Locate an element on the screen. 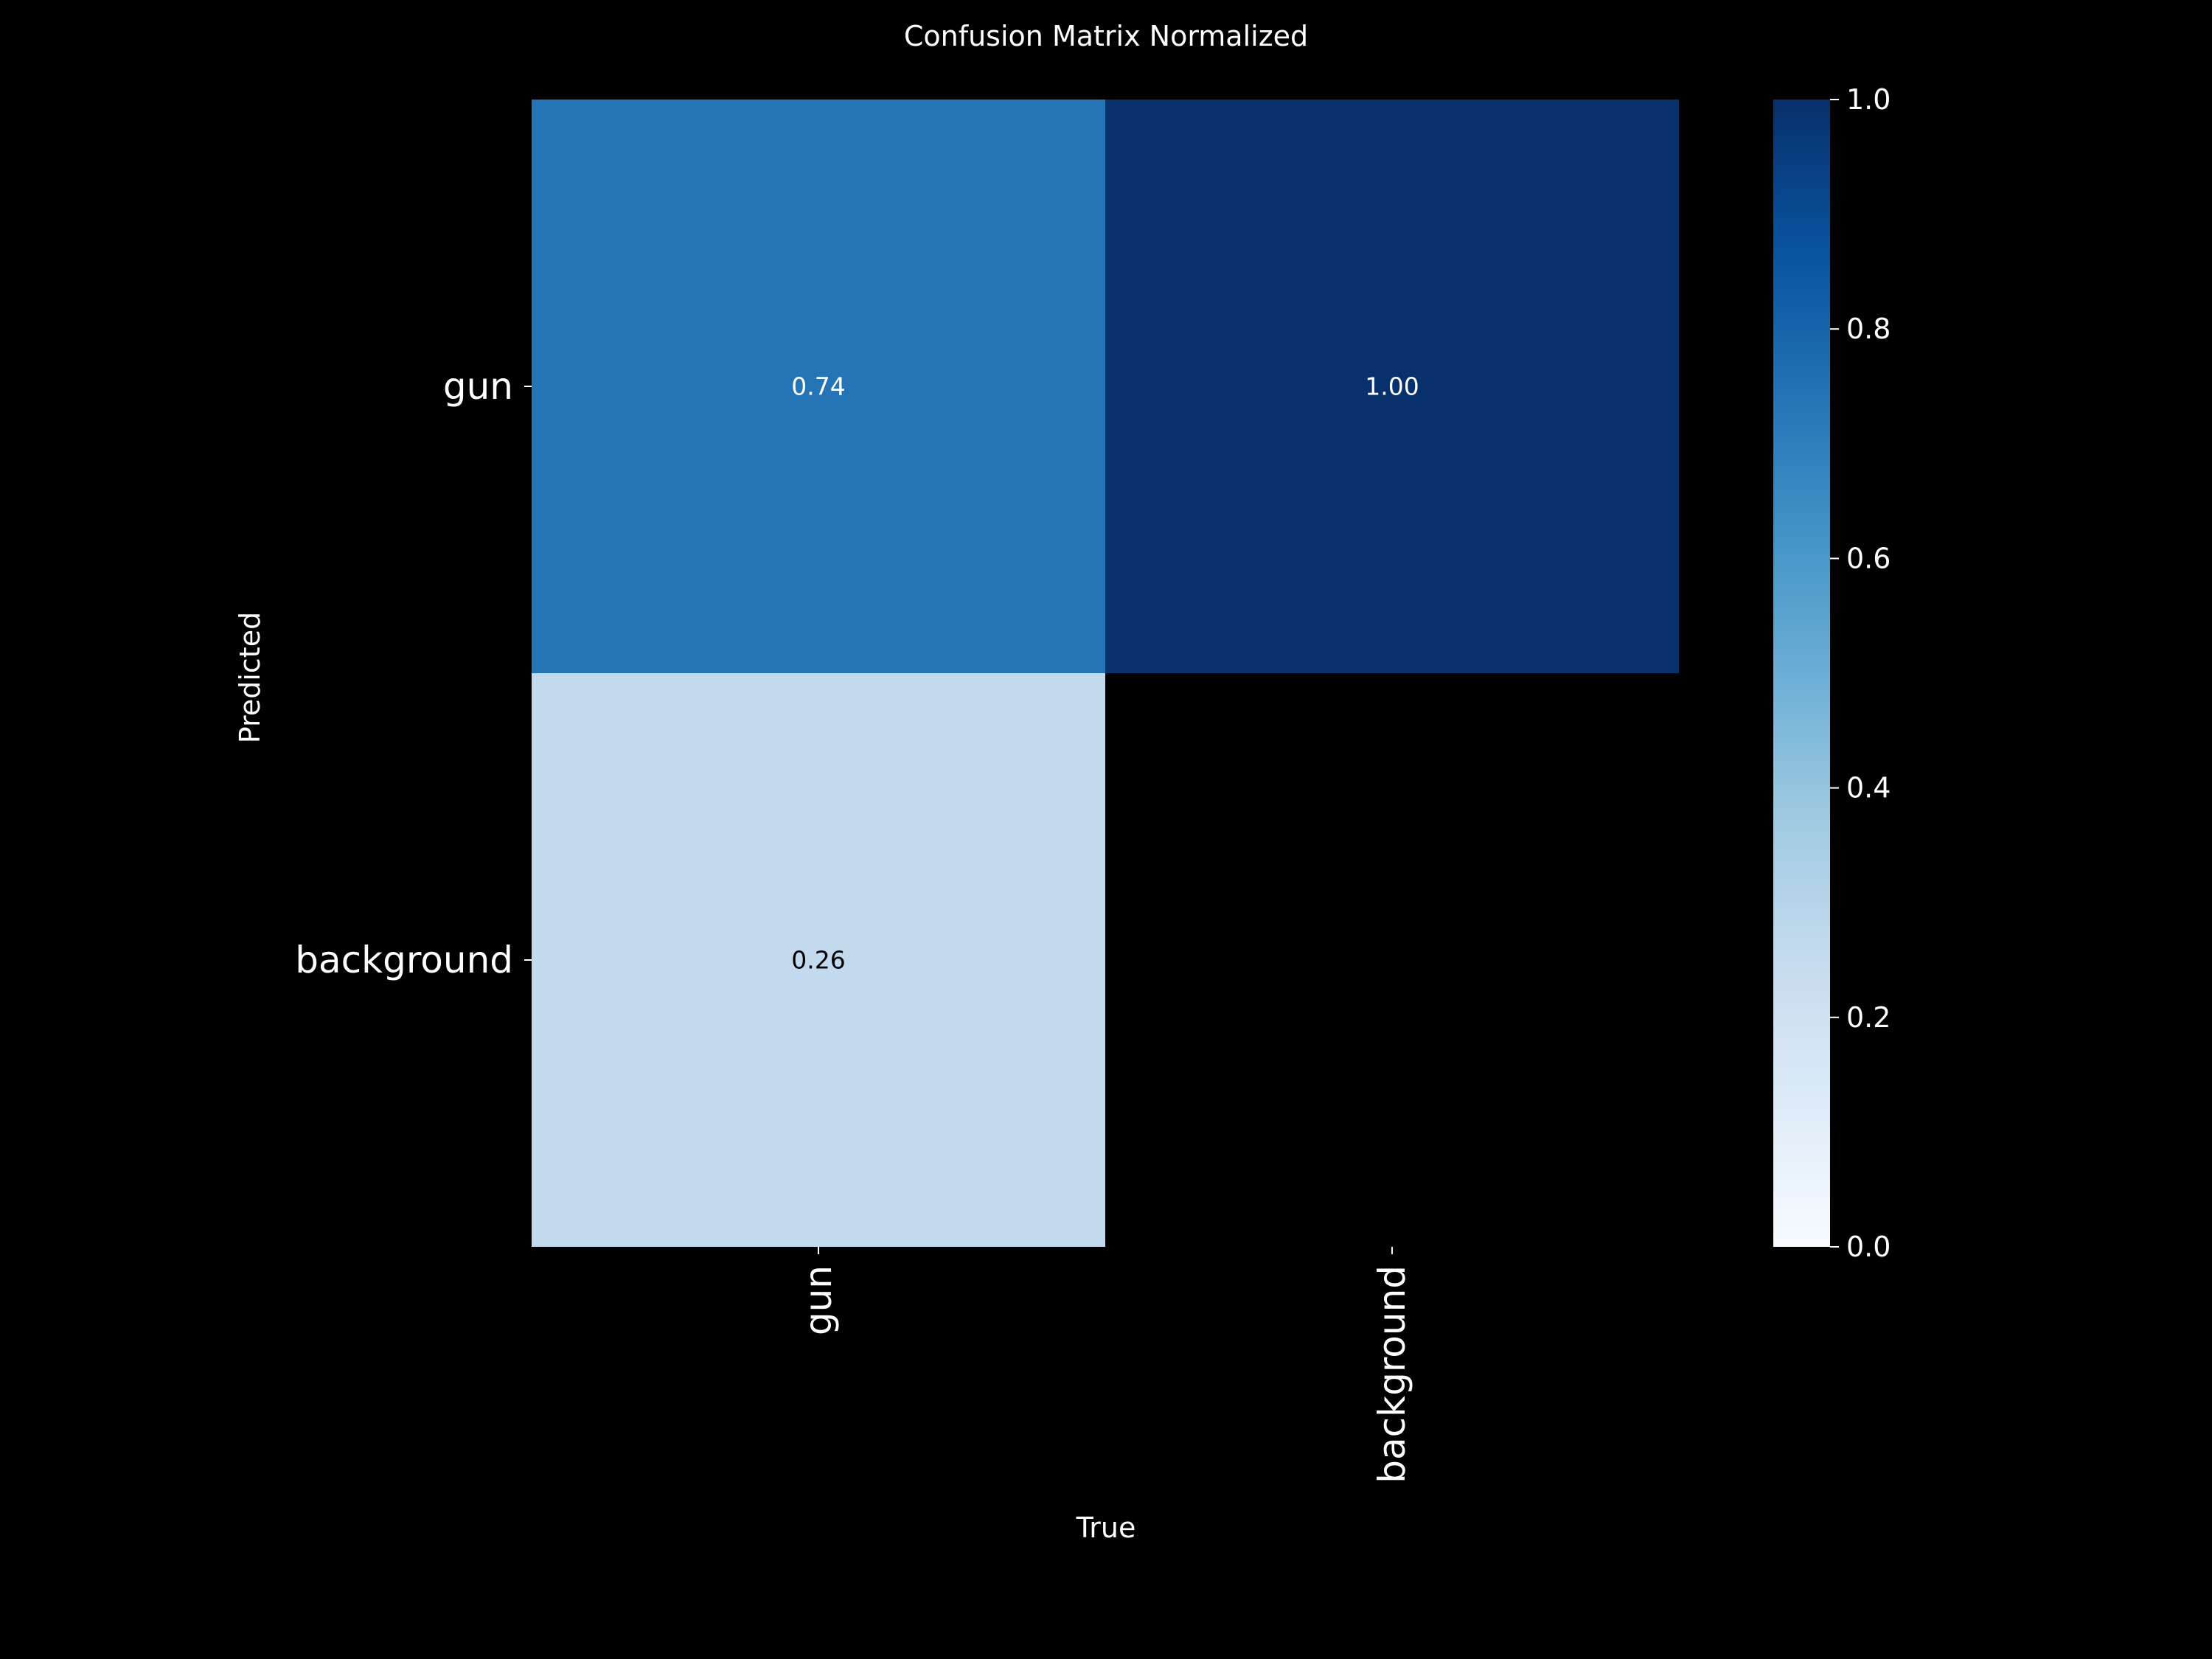 This screenshot has height=1659, width=2212. colorbar-ticks: 0.0 0.2 0.4 0.6 0.8 1.0 is located at coordinates (1860, 673).